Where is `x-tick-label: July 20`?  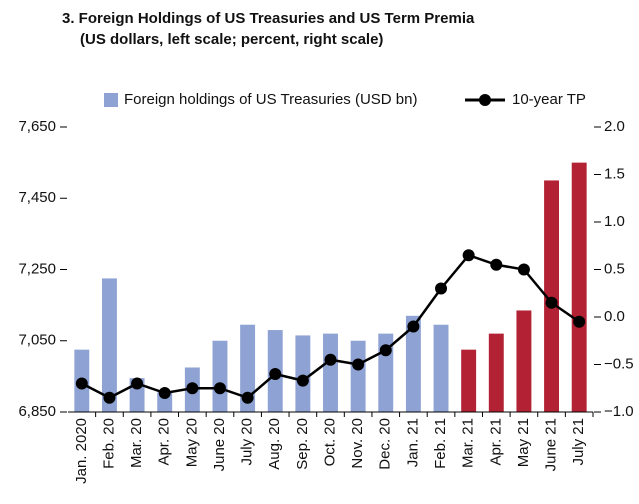
x-tick-label: July 20 is located at coordinates (247, 442).